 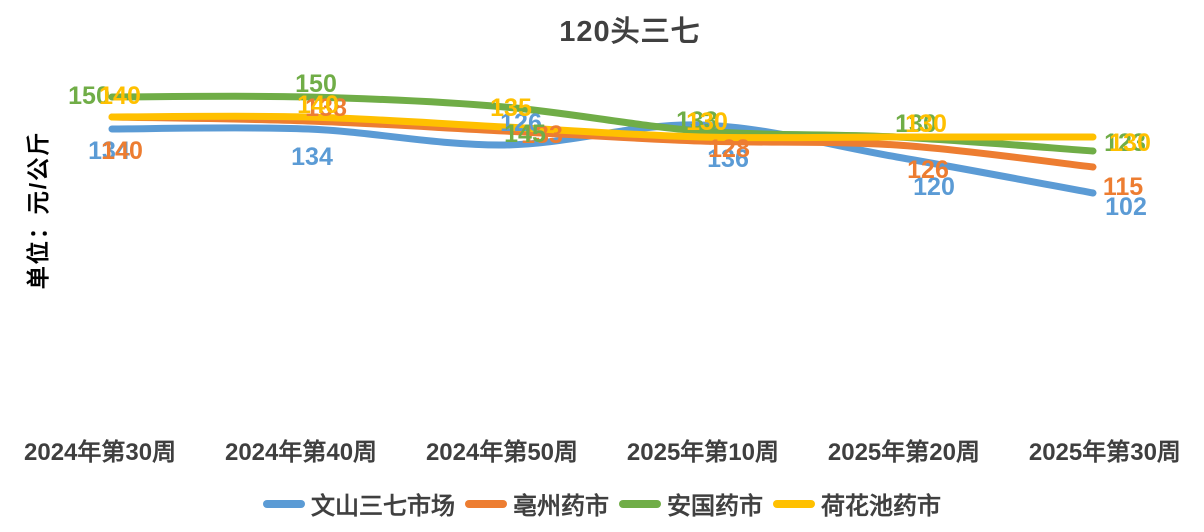 What do you see at coordinates (326, 108) in the screenshot?
I see `data-label-亳州药市: 138` at bounding box center [326, 108].